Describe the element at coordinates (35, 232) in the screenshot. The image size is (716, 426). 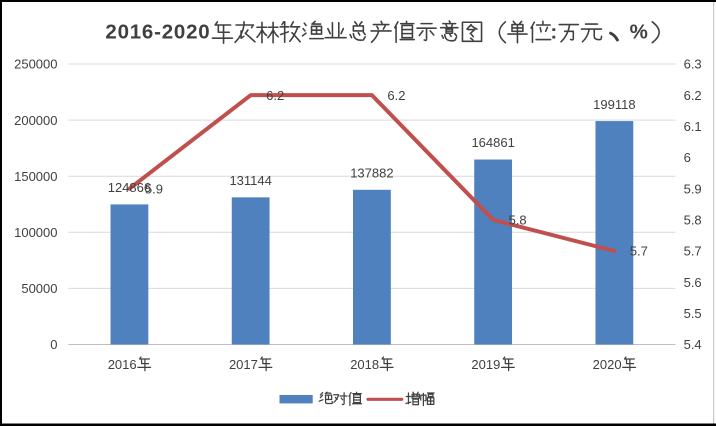
I see `svg-text: 100000` at that location.